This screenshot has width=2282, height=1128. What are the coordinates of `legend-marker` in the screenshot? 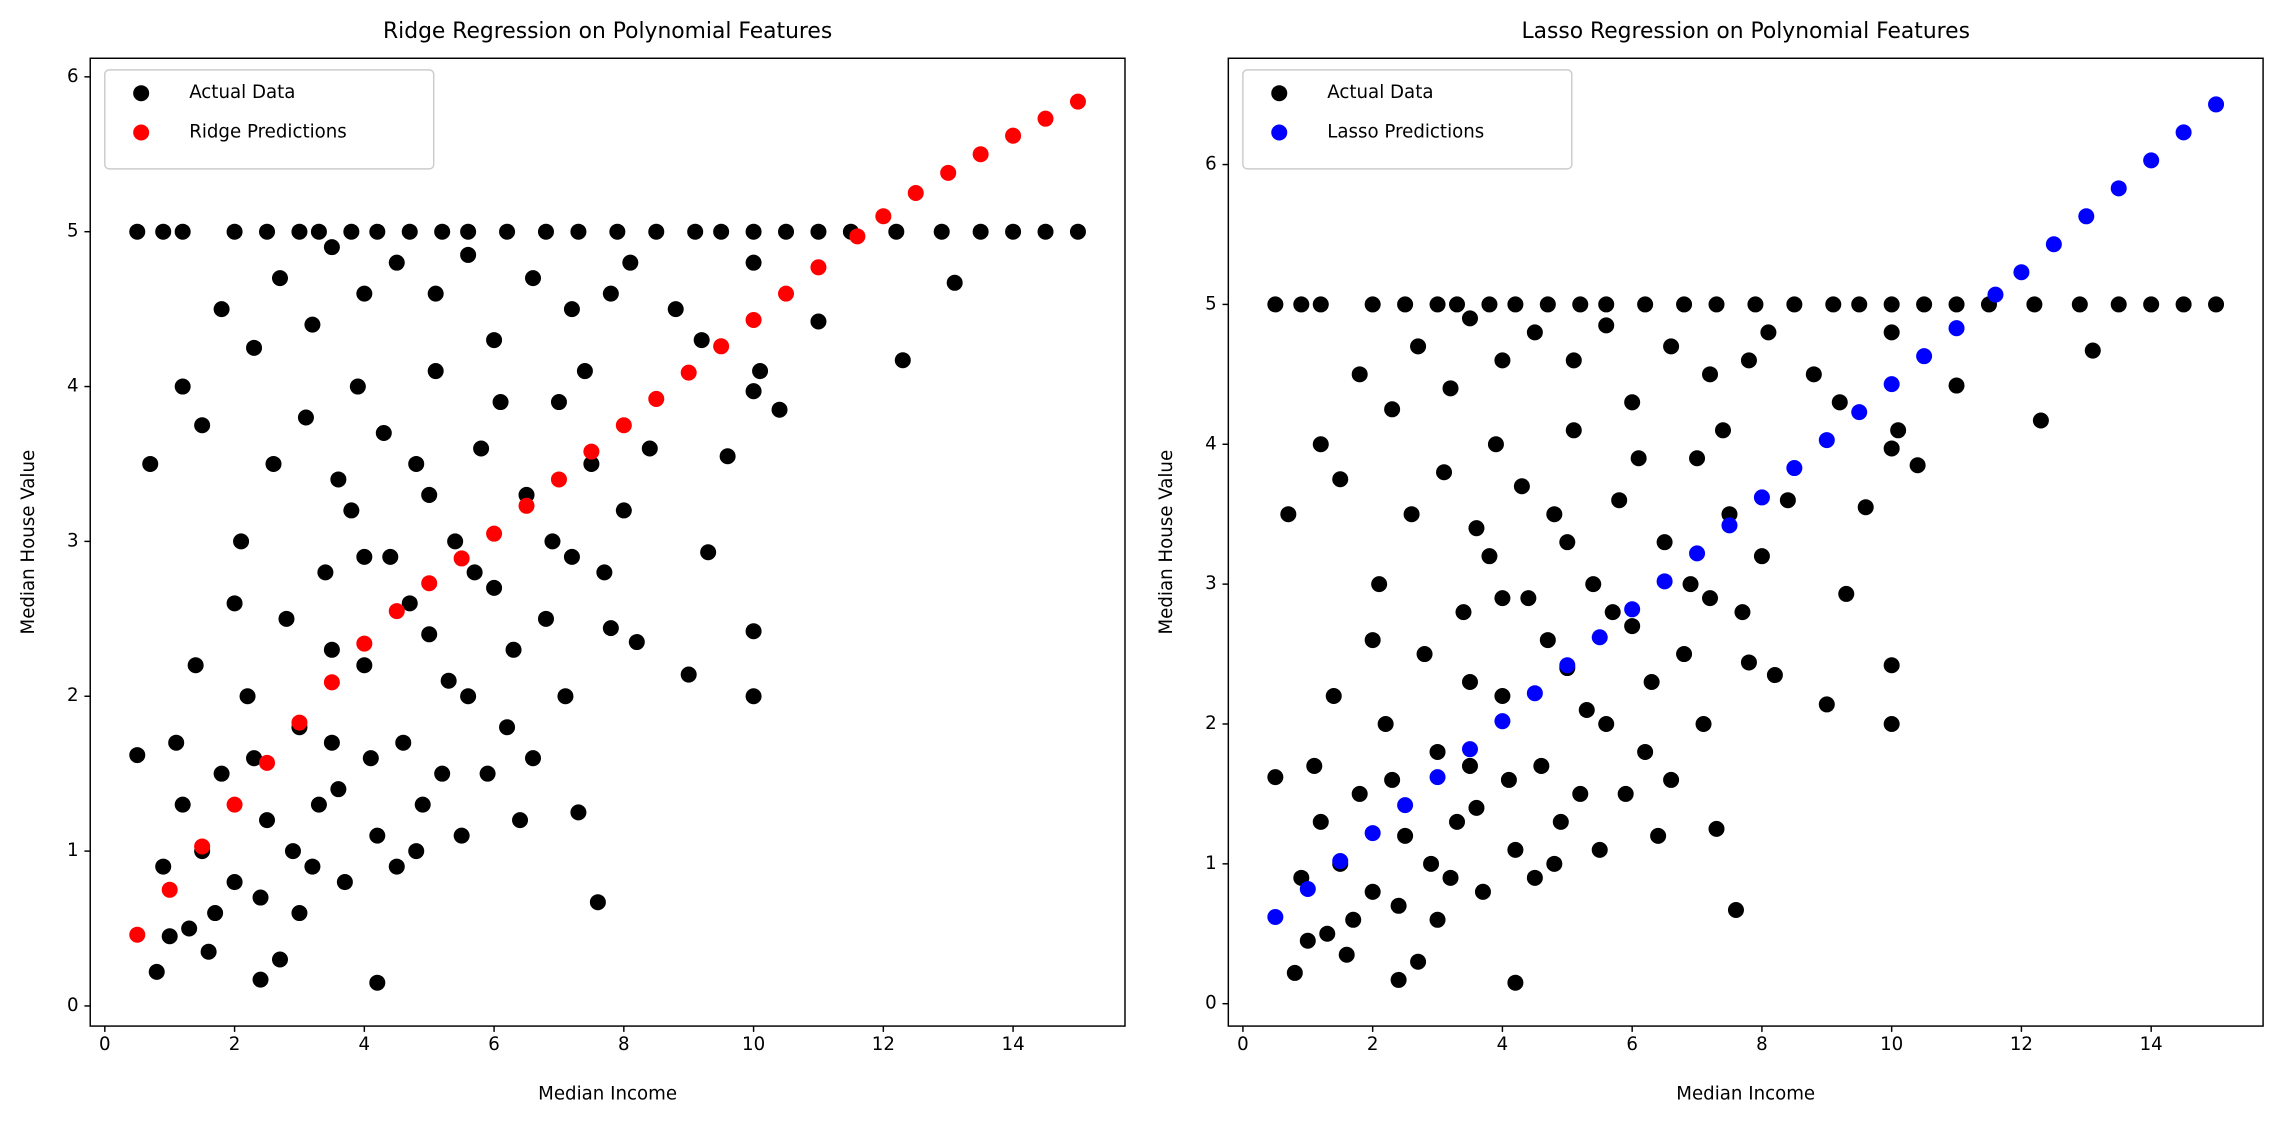 It's located at (141, 93).